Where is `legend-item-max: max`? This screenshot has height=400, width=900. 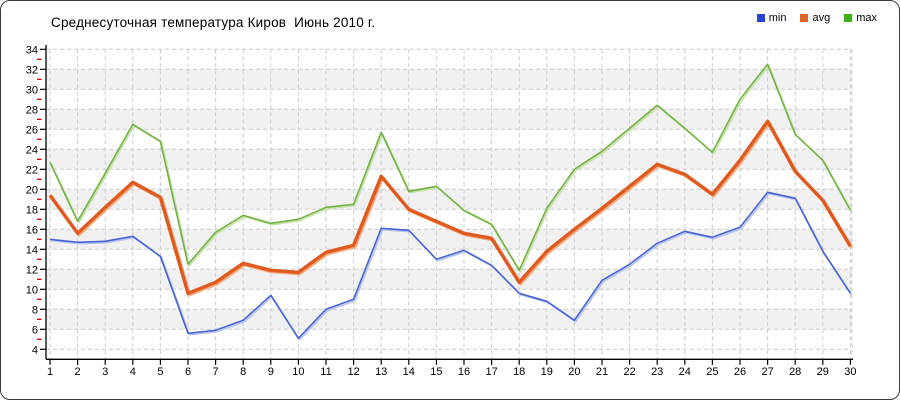
legend-item-max: max is located at coordinates (860, 18).